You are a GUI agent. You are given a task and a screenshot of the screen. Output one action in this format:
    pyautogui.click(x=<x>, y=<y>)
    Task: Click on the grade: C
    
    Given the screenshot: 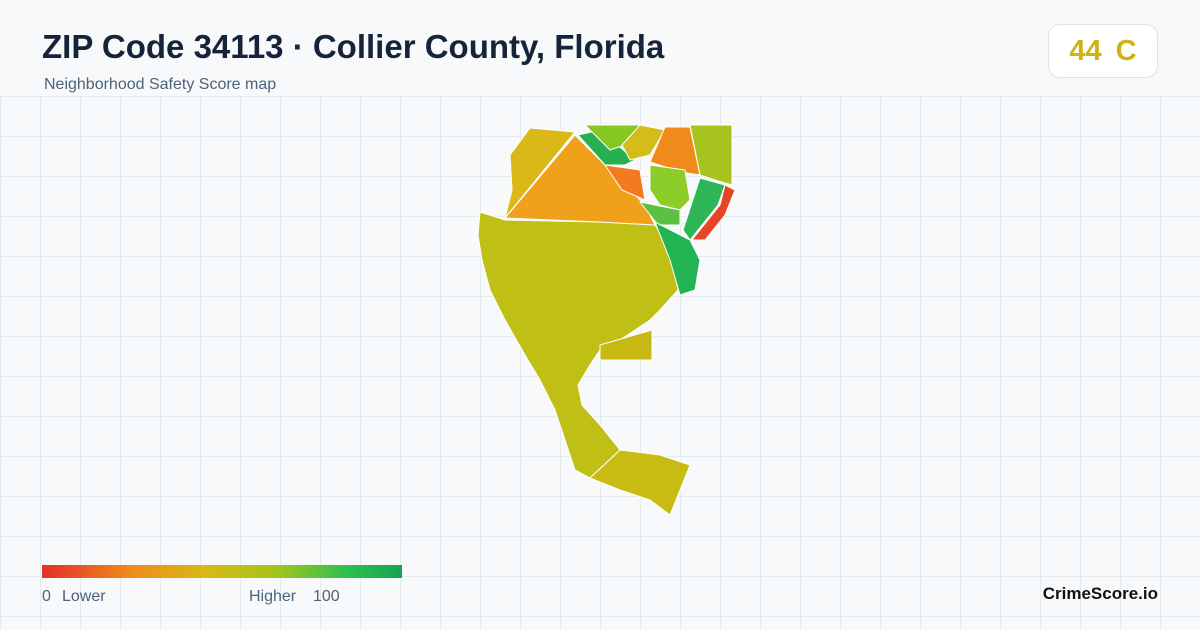 What is the action you would take?
    pyautogui.click(x=1126, y=50)
    